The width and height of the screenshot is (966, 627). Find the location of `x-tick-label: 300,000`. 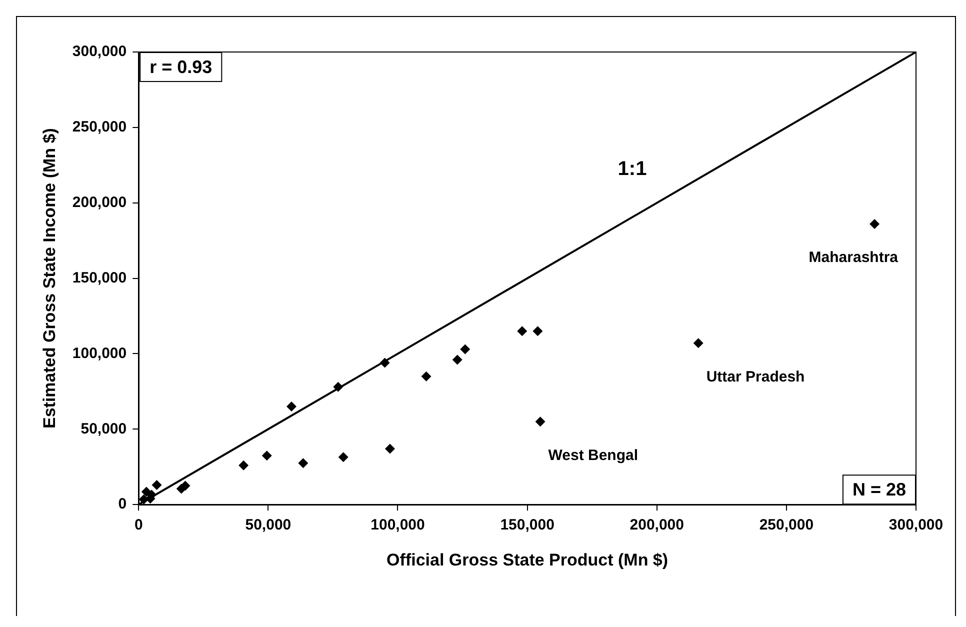

x-tick-label: 300,000 is located at coordinates (916, 525).